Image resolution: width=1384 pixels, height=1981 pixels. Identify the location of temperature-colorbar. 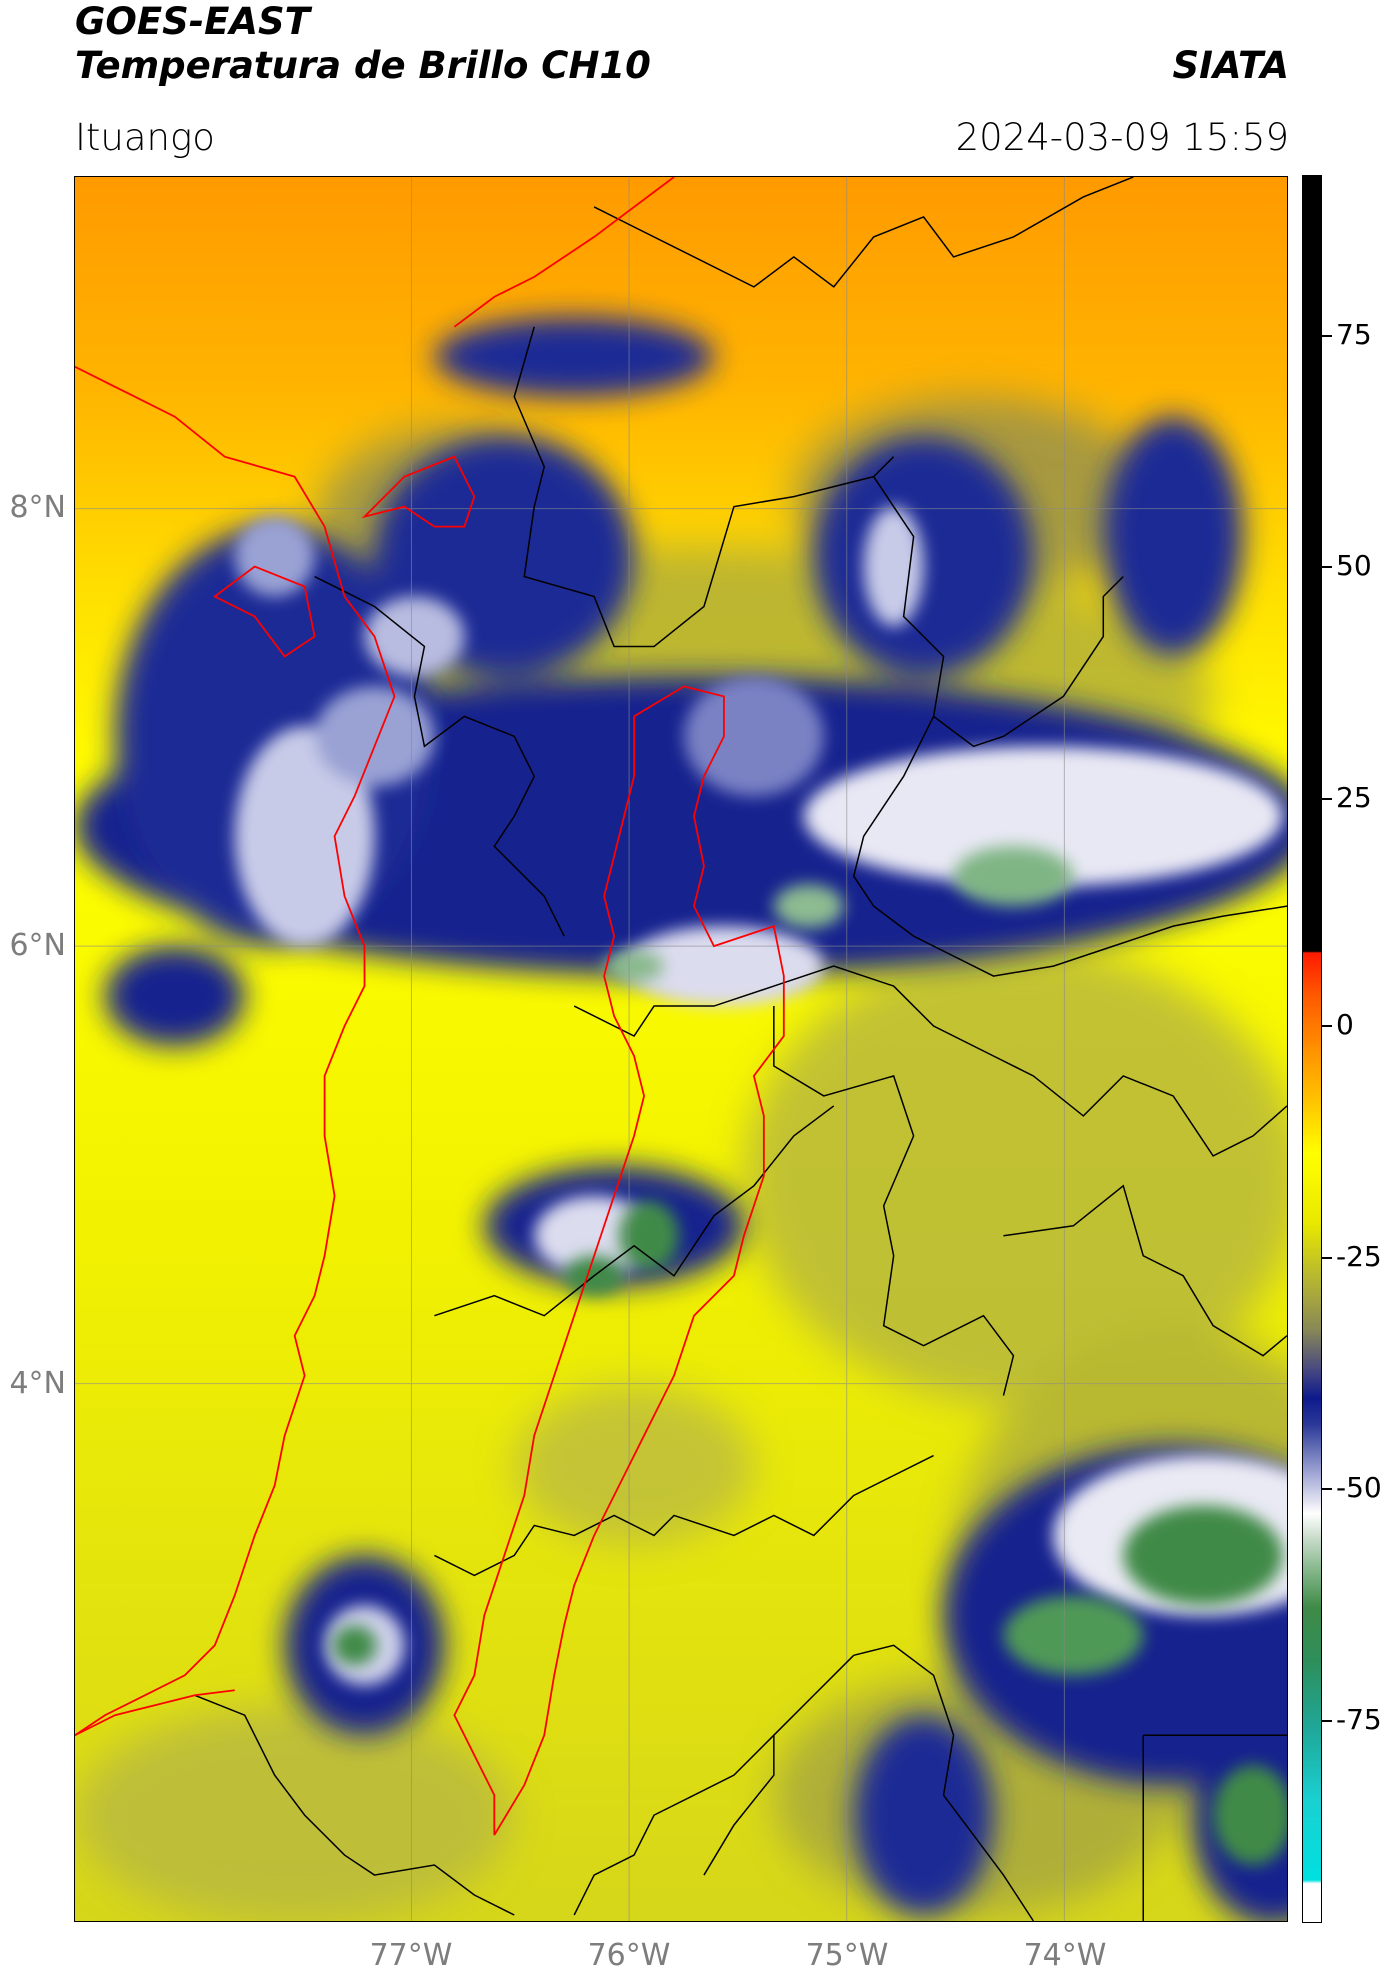
(1312, 1049).